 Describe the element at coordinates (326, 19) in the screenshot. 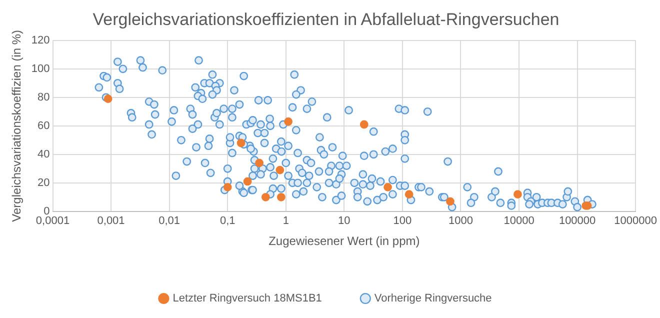

I see `chart-title: Vergleichsvariationskoeffizienten in Abfalleluat-Ringversuchen` at that location.